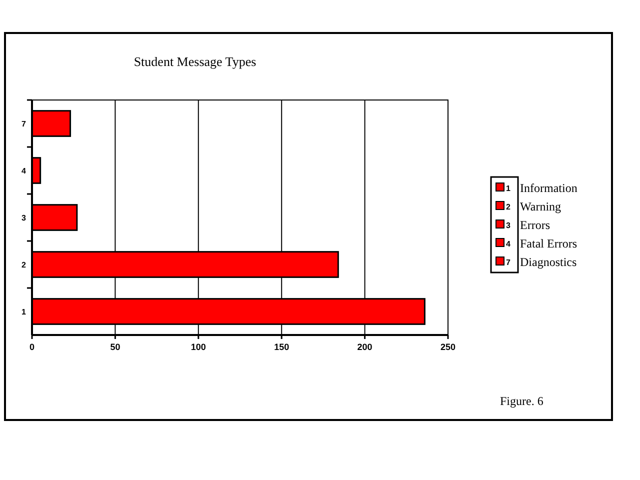 This screenshot has height=480, width=640. I want to click on x-tick-label: 0, so click(32, 347).